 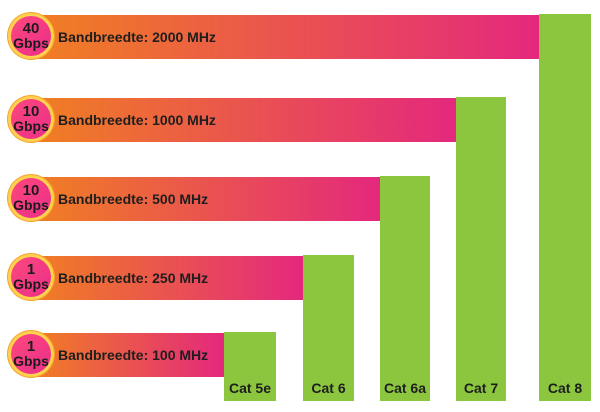 What do you see at coordinates (137, 120) in the screenshot?
I see `bandwidth-label-3: Bandbreedte: 1000 MHz` at bounding box center [137, 120].